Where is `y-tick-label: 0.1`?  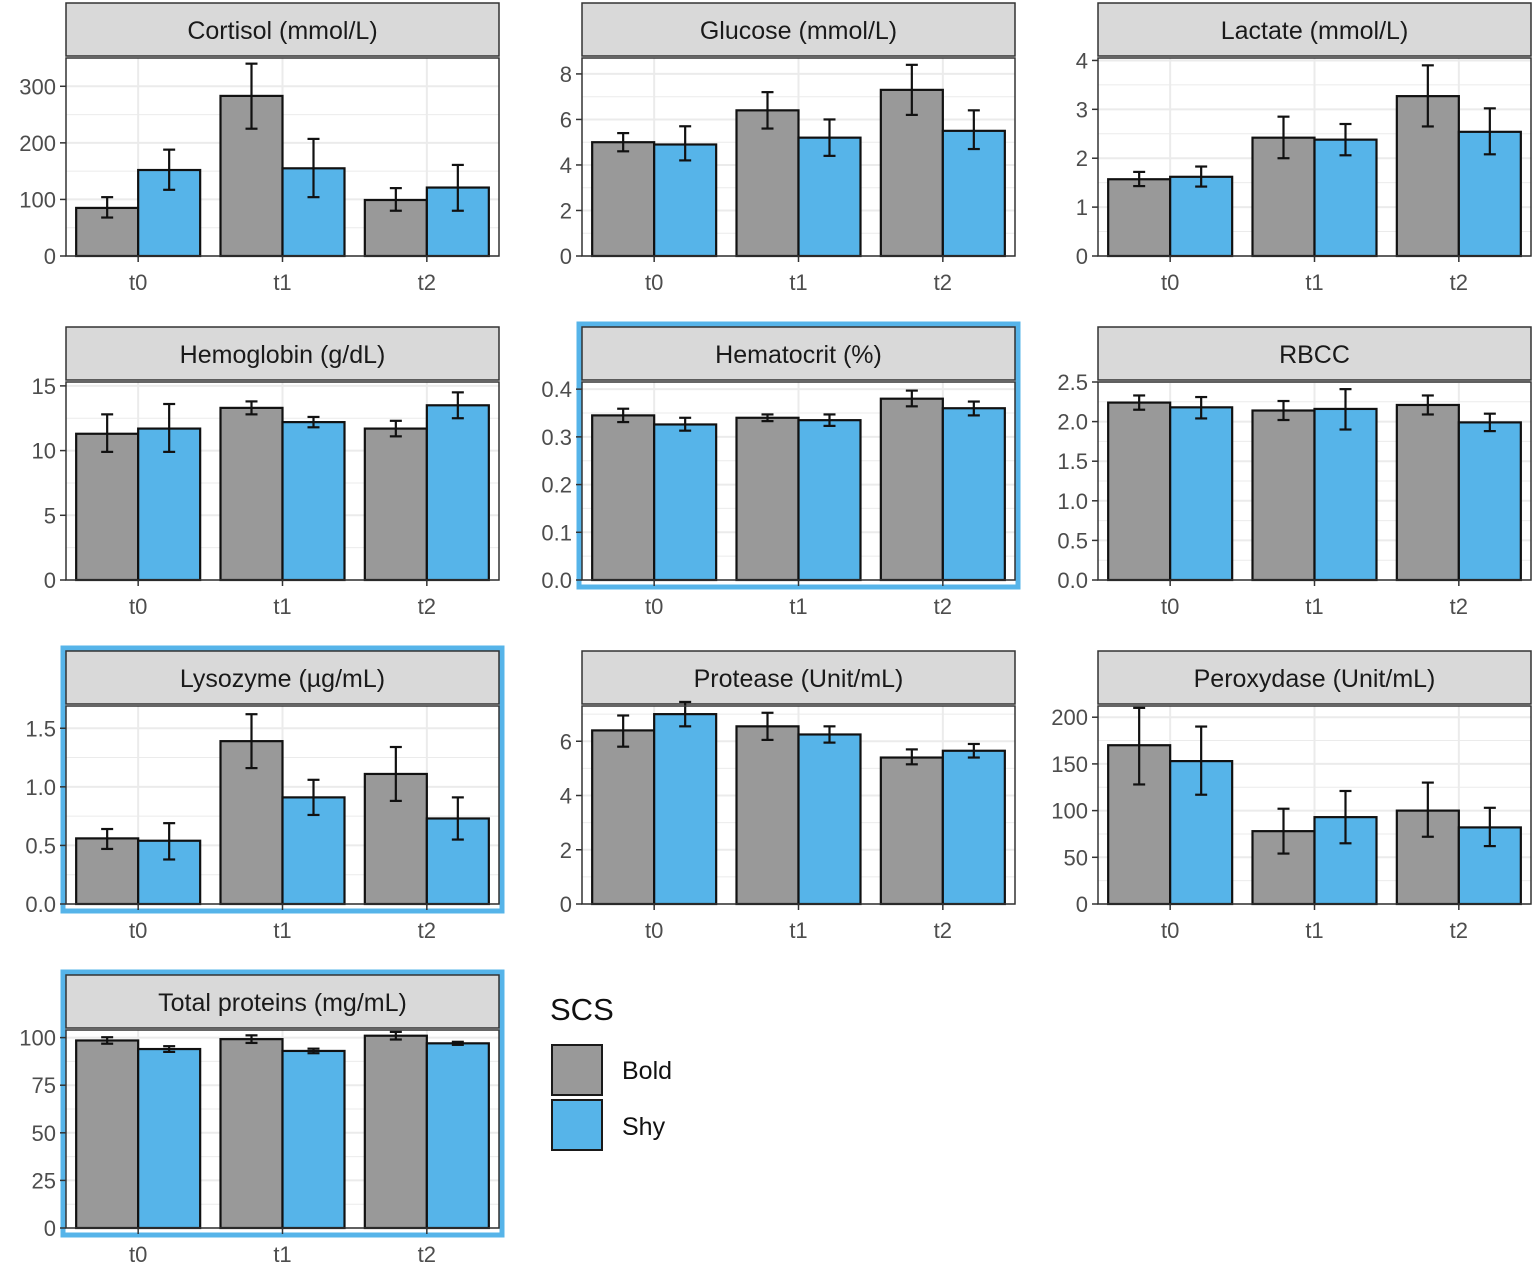 y-tick-label: 0.1 is located at coordinates (556, 532).